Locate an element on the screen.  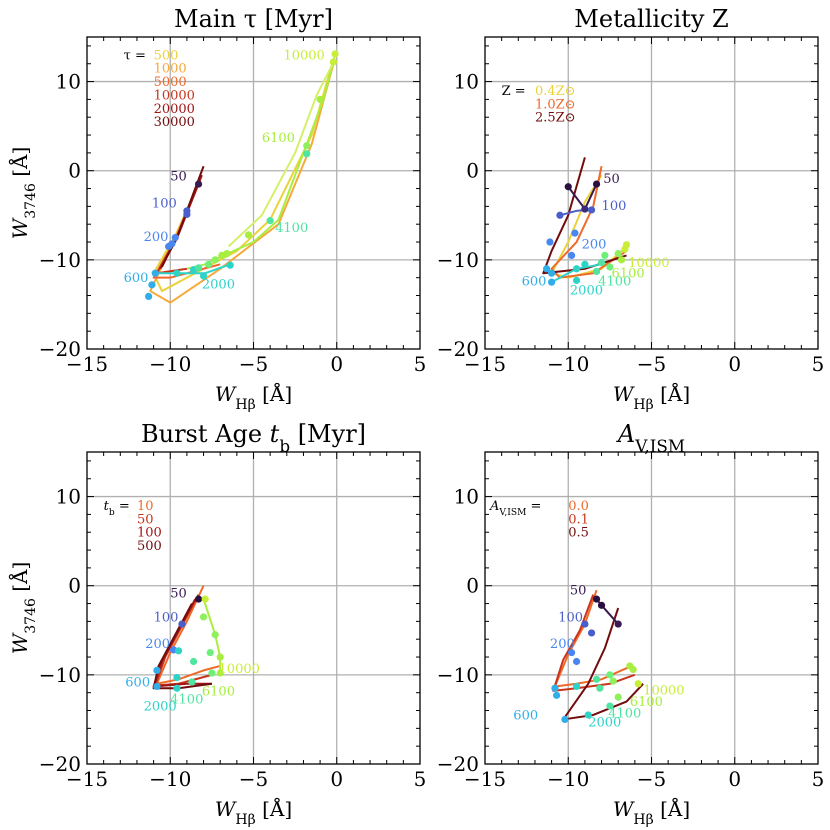
age-label-50: 50 is located at coordinates (178, 177).